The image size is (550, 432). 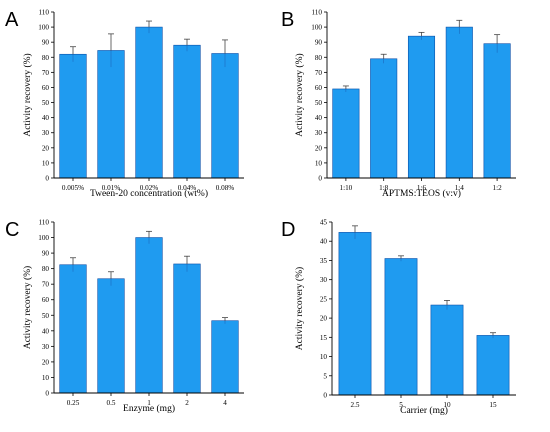 What do you see at coordinates (325, 376) in the screenshot?
I see `panel-d-y-tick-label: 5` at bounding box center [325, 376].